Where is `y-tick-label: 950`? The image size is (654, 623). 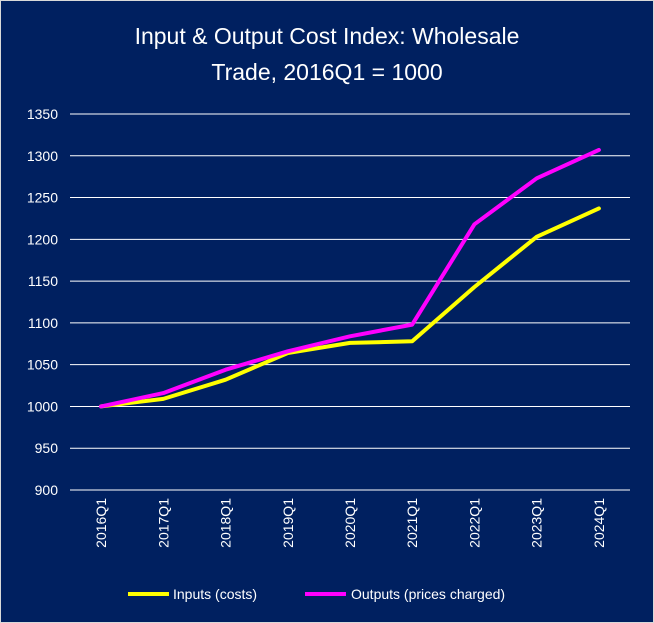
y-tick-label: 950 is located at coordinates (47, 448).